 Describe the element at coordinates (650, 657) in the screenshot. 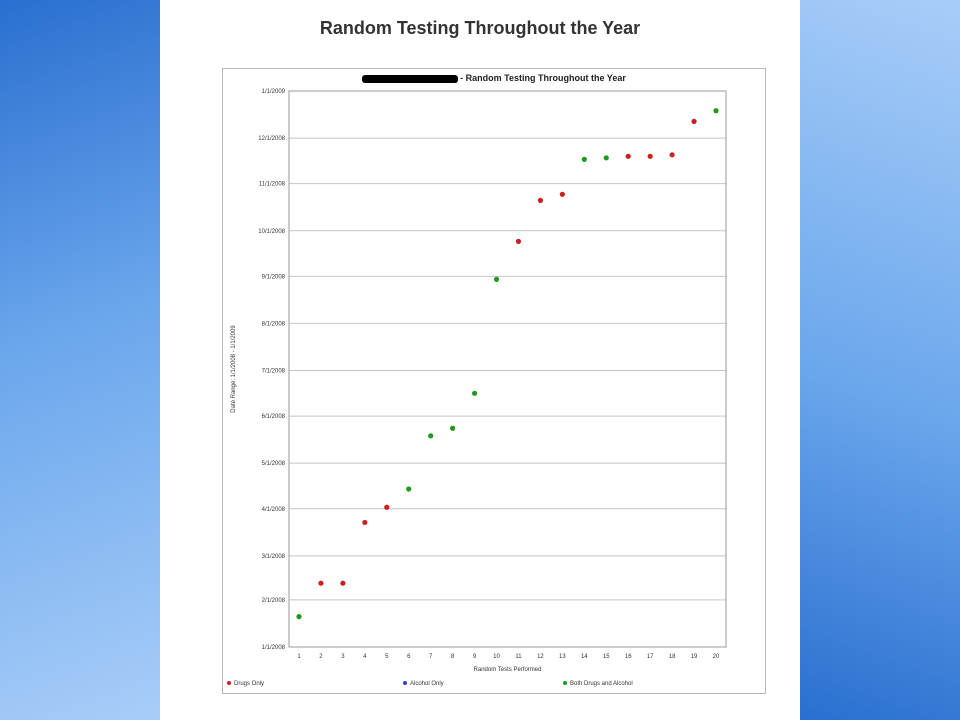

I see `x-tick-label: 17` at that location.